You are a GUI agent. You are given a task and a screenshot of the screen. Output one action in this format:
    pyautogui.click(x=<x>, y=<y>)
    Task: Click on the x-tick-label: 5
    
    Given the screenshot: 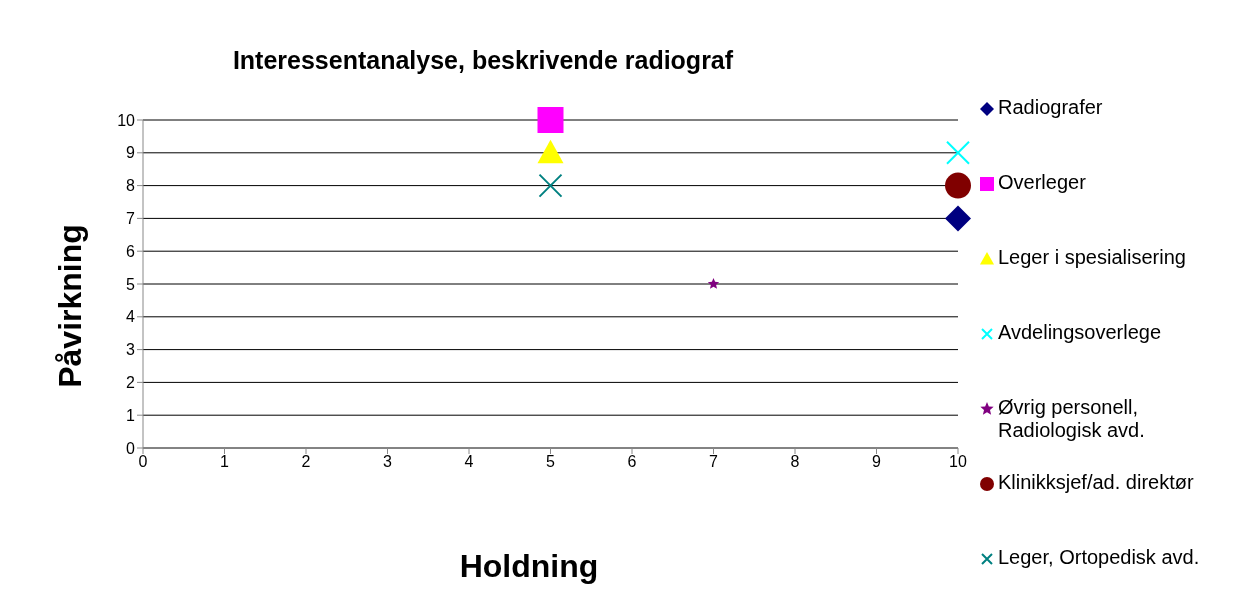 What is the action you would take?
    pyautogui.click(x=551, y=462)
    